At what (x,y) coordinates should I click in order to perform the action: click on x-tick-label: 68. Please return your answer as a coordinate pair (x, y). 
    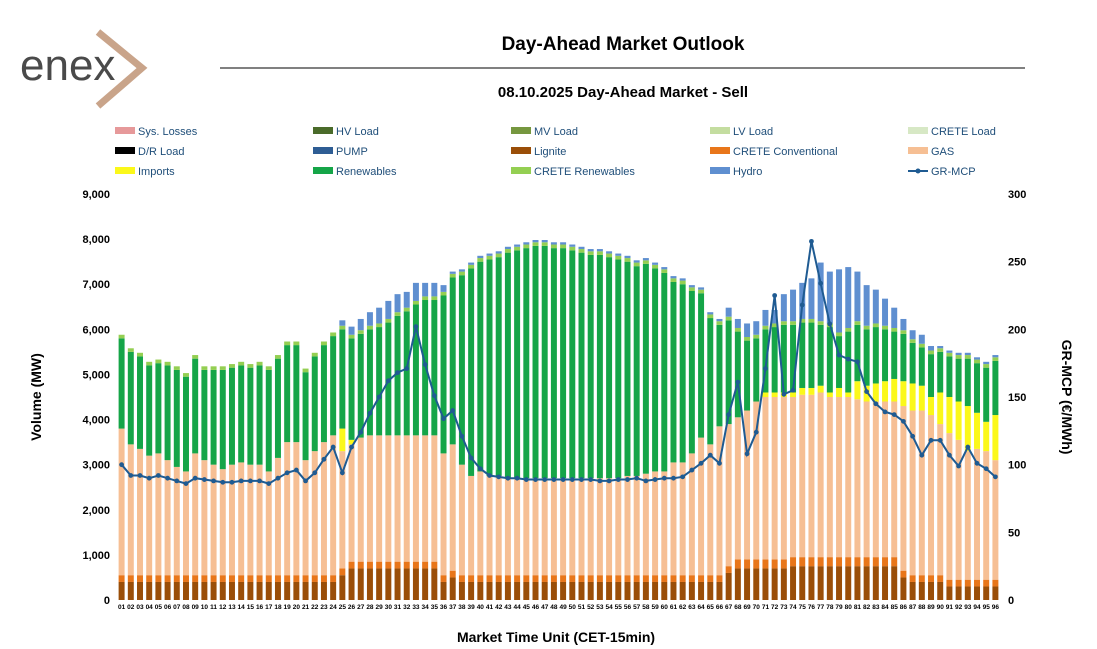
    Looking at the image, I should click on (738, 607).